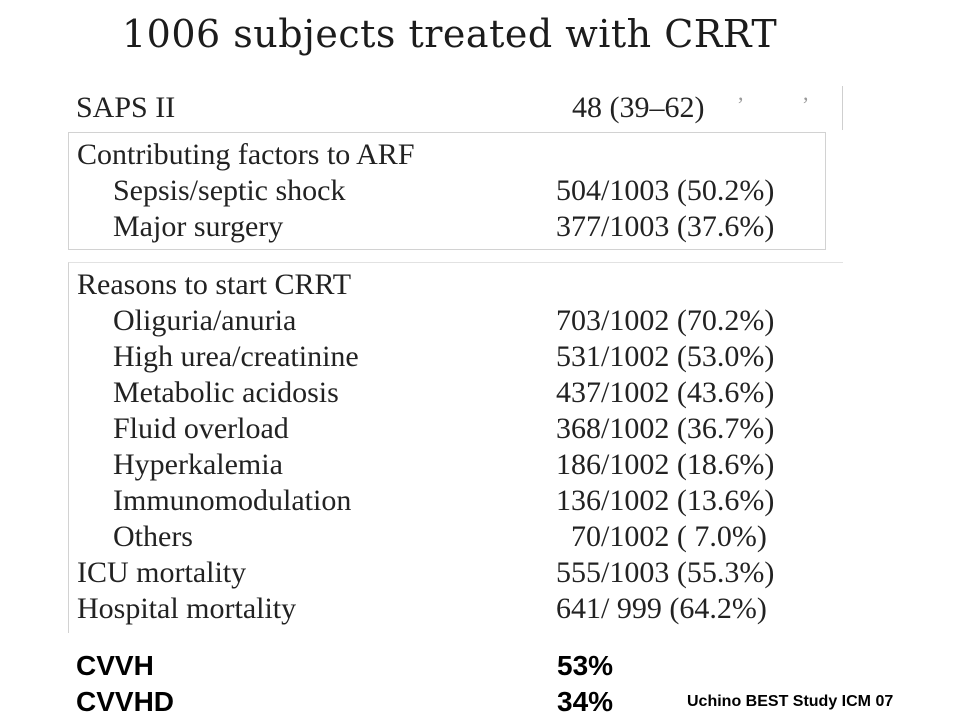 Image resolution: width=960 pixels, height=720 pixels. What do you see at coordinates (198, 464) in the screenshot?
I see `row-label: Hyperkalemia` at bounding box center [198, 464].